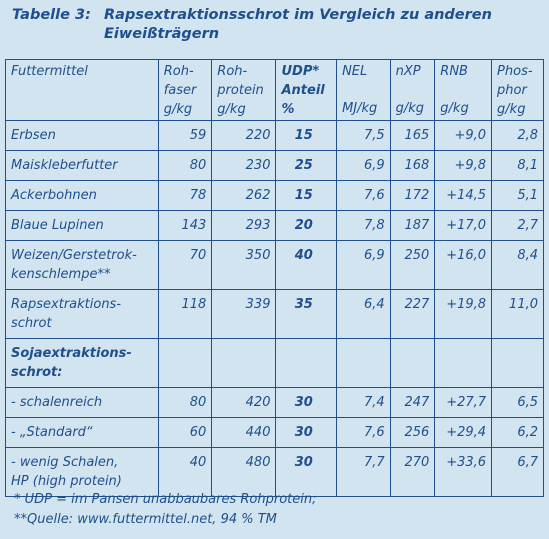  Describe the element at coordinates (463, 135) in the screenshot. I see `cell-rnb: +9,0` at that location.